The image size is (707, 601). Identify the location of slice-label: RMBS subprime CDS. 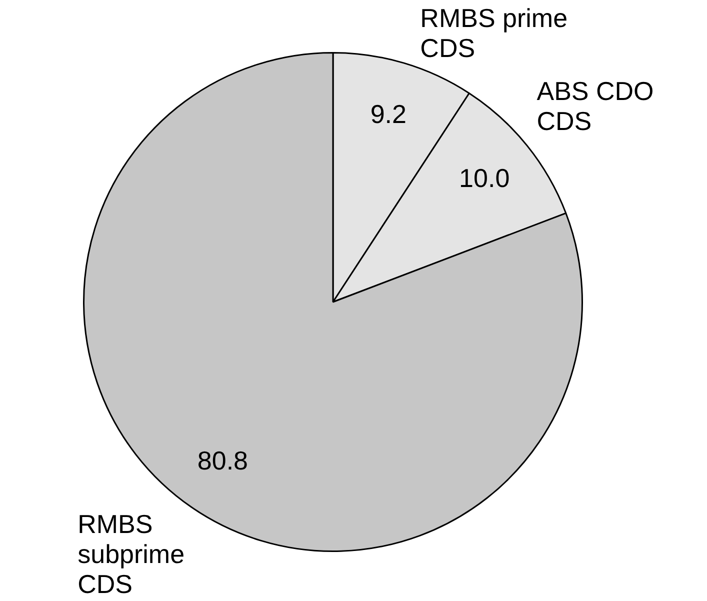
(131, 554).